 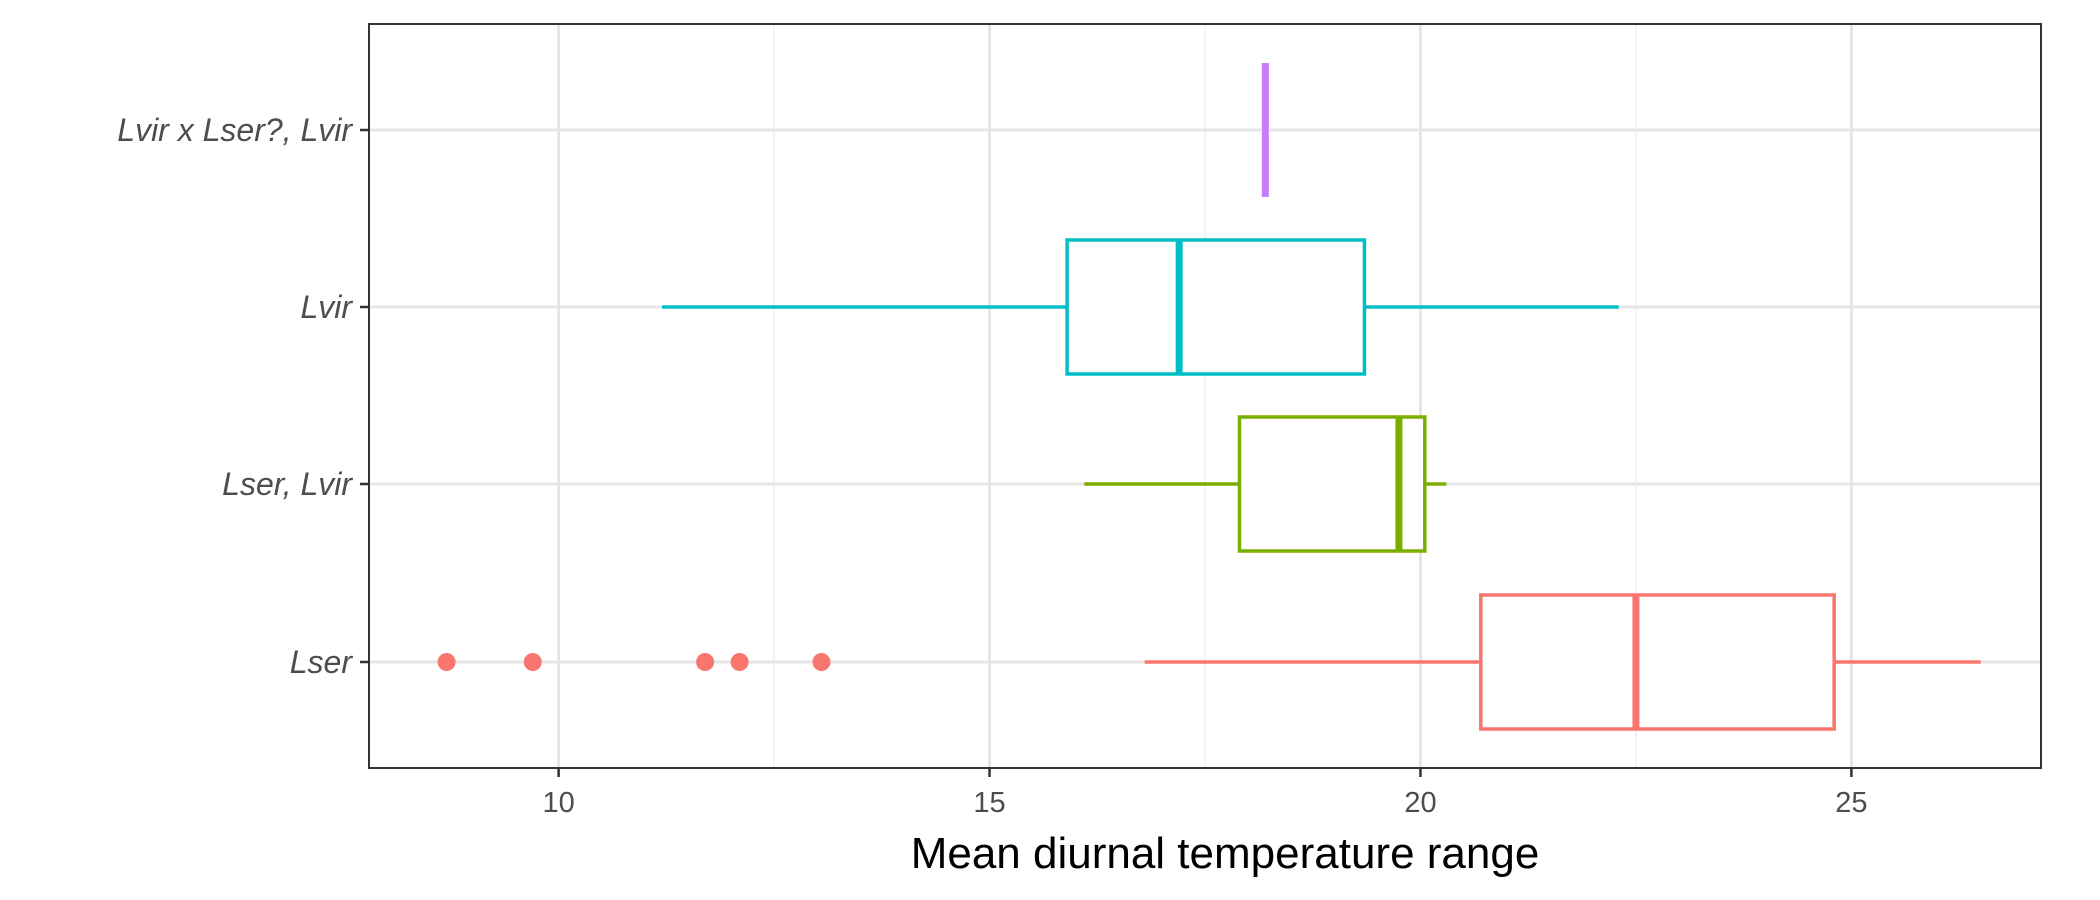 What do you see at coordinates (1420, 803) in the screenshot?
I see `x-tick-label: 20` at bounding box center [1420, 803].